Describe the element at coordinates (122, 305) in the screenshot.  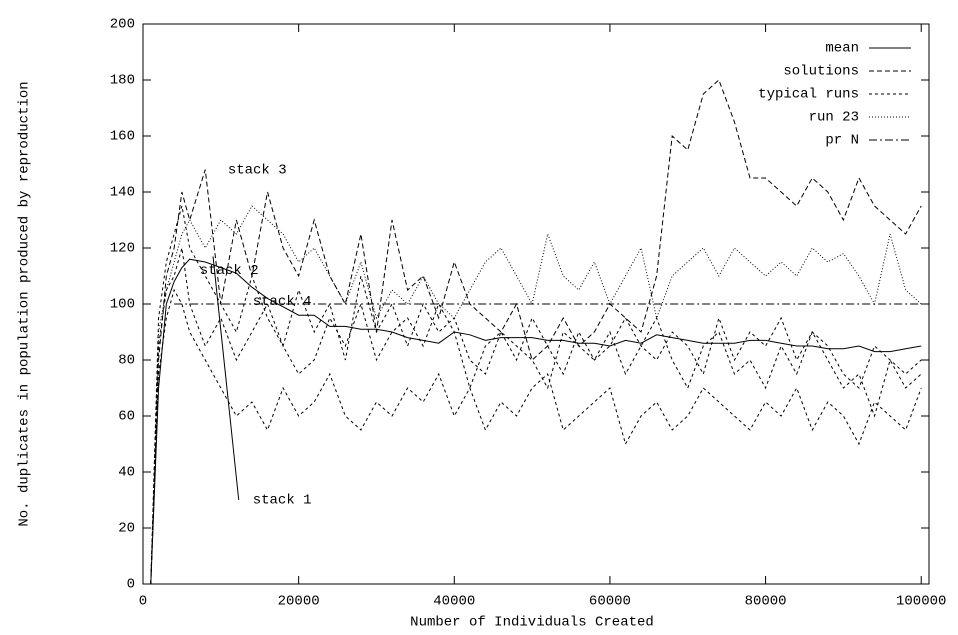
I see `y-tick-label: 100` at that location.